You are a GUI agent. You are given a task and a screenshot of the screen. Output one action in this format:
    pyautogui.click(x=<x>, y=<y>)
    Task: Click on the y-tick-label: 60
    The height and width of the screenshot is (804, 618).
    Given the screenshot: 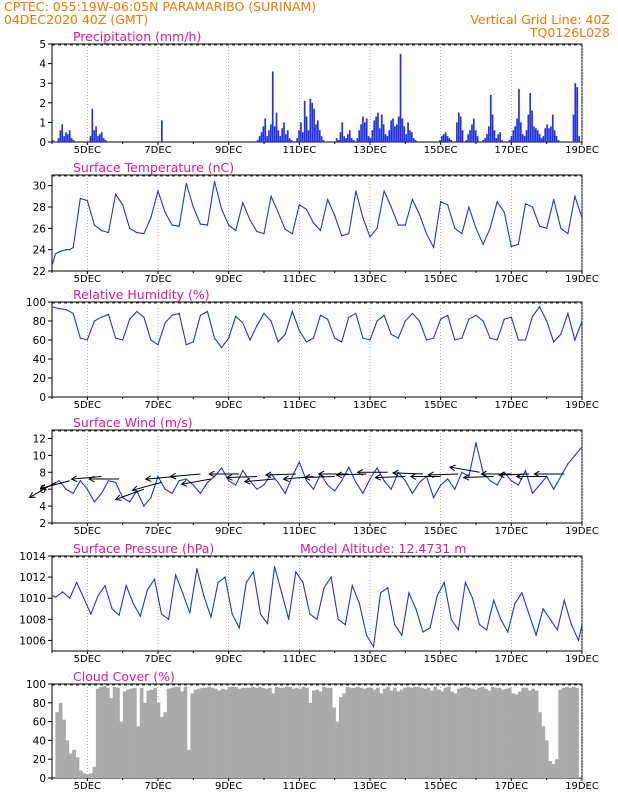 What is the action you would take?
    pyautogui.click(x=39, y=723)
    